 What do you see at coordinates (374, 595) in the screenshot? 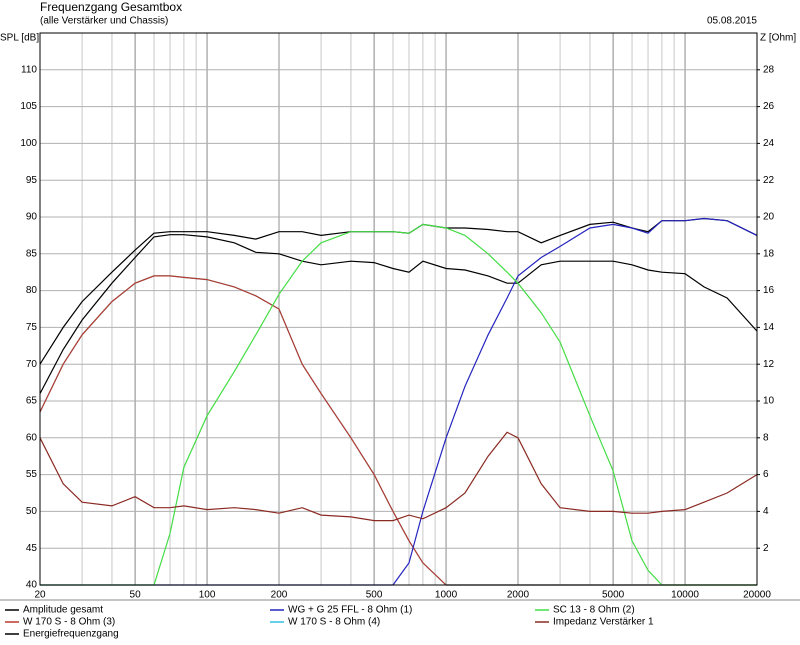
I see `x-tick-label: 500` at bounding box center [374, 595].